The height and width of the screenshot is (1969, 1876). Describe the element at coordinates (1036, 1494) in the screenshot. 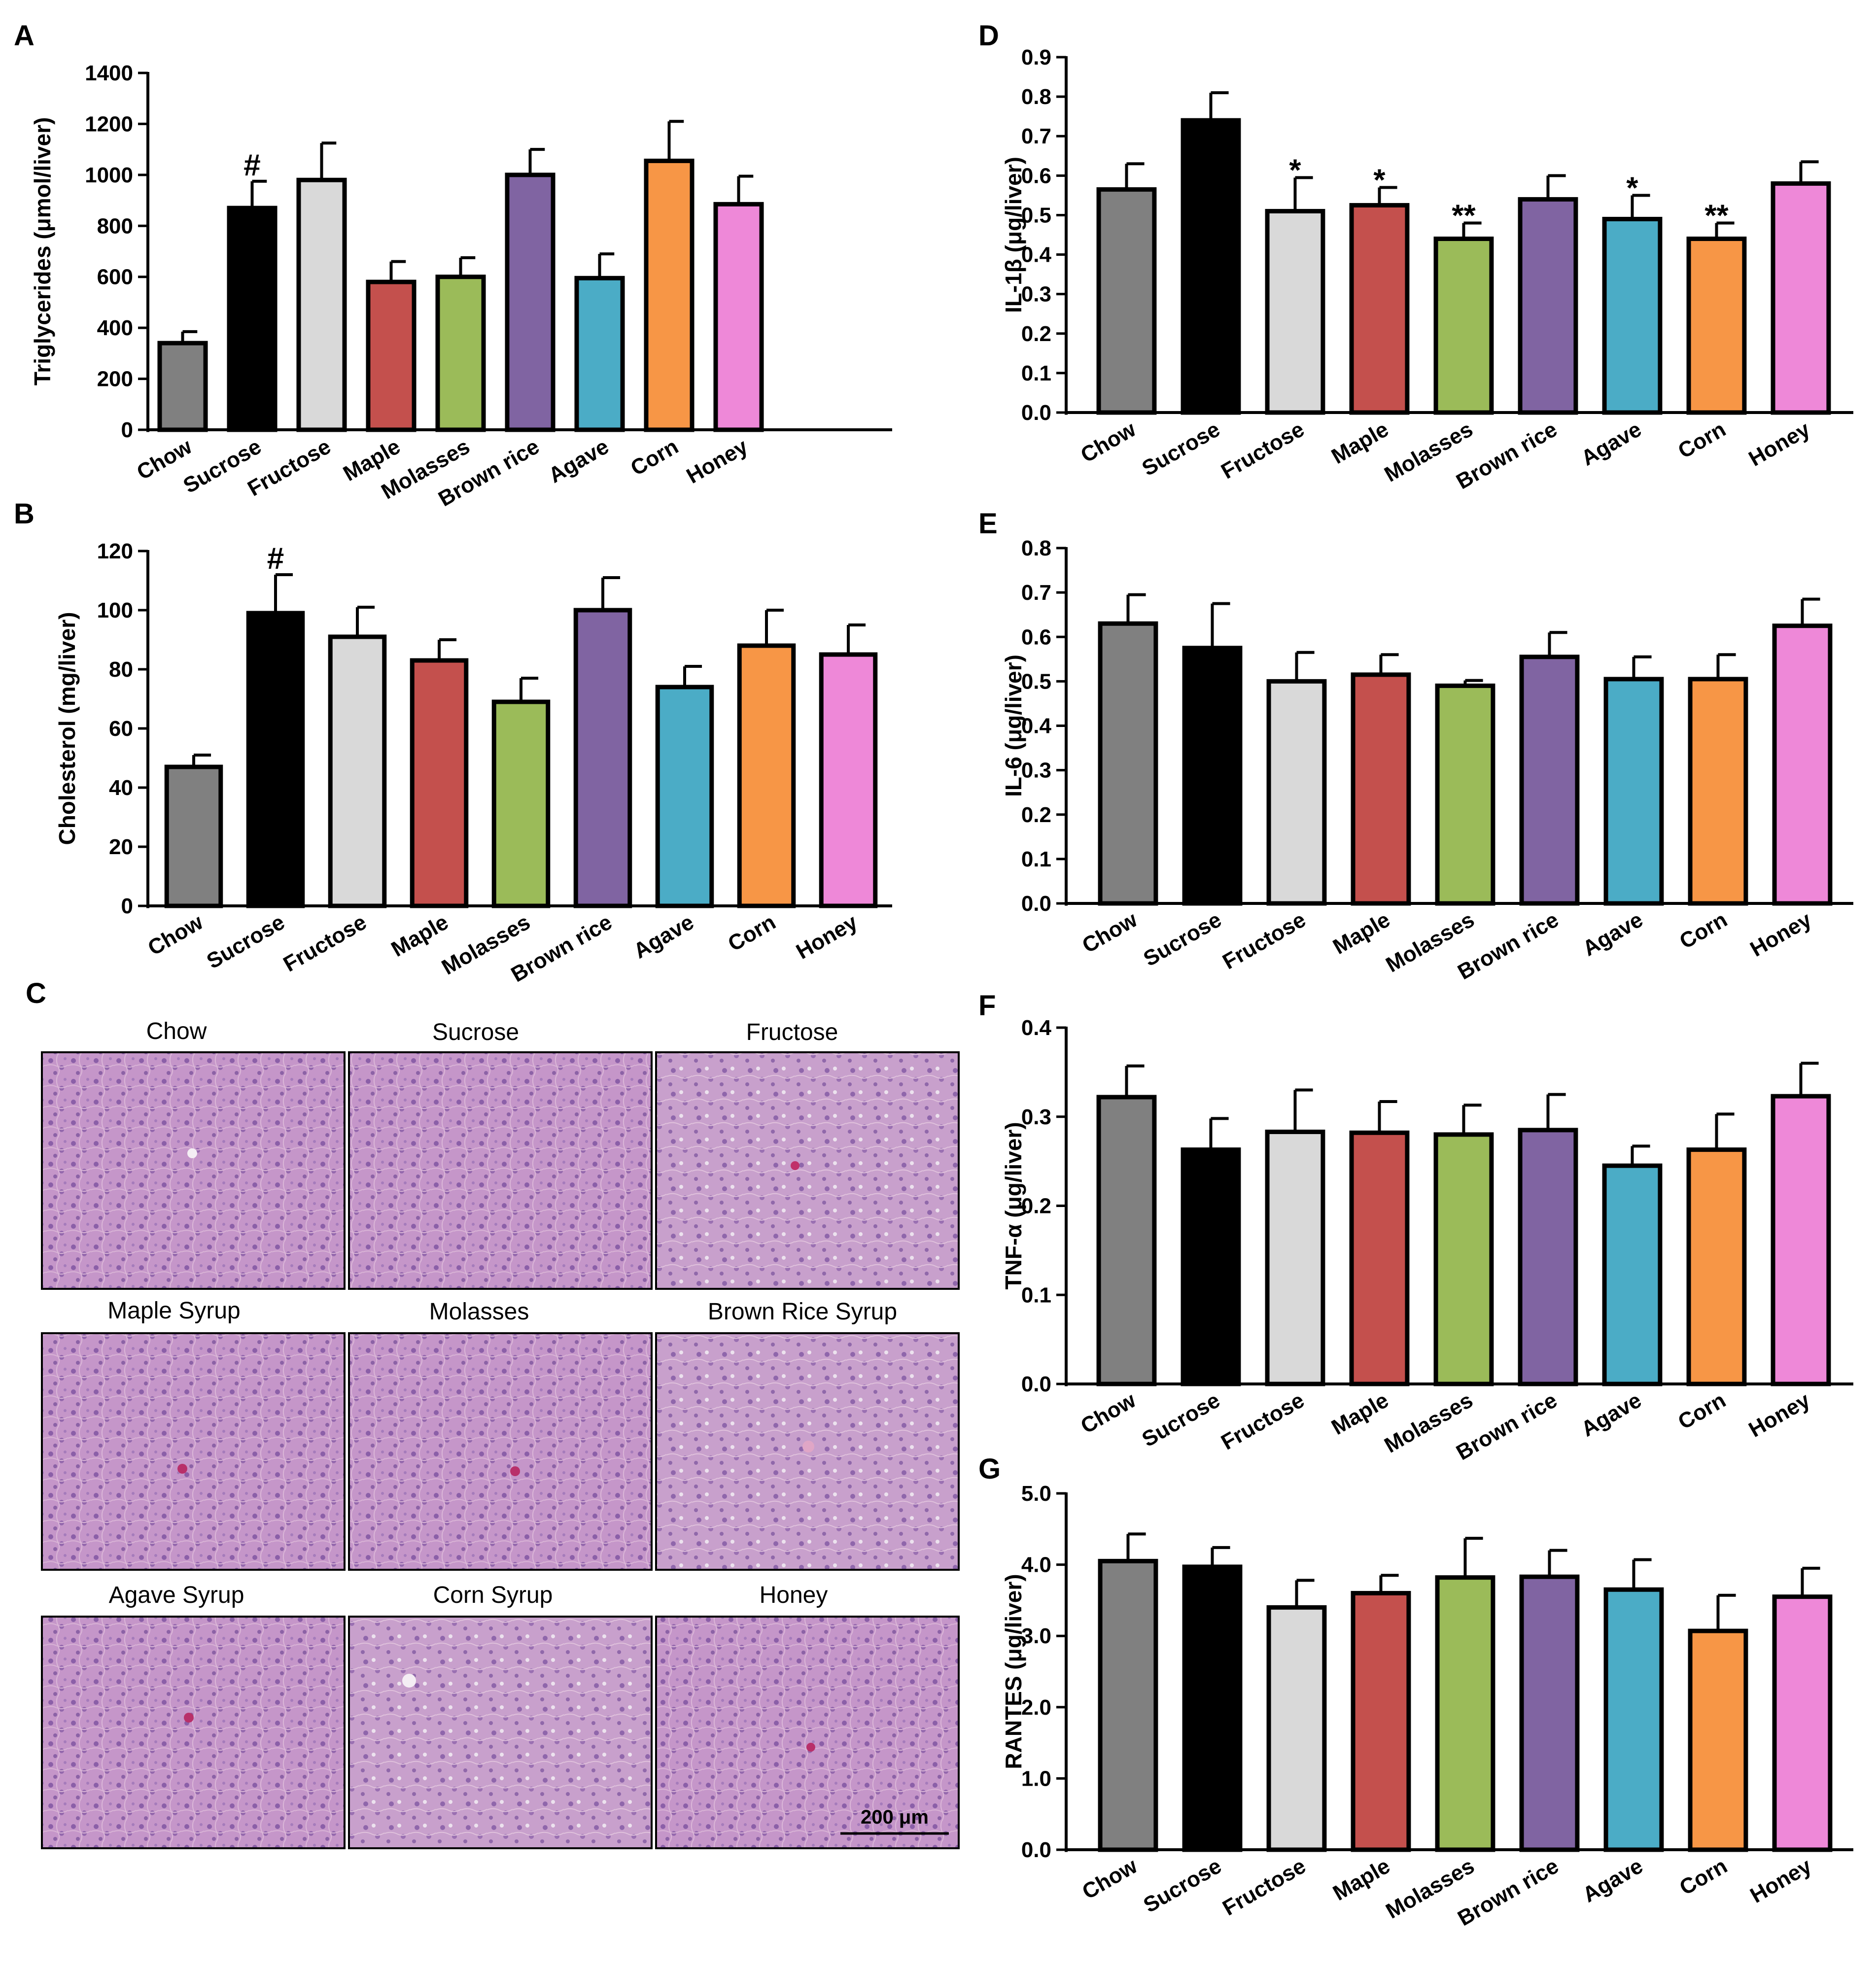

I see `y-tick-label: 5.0` at that location.